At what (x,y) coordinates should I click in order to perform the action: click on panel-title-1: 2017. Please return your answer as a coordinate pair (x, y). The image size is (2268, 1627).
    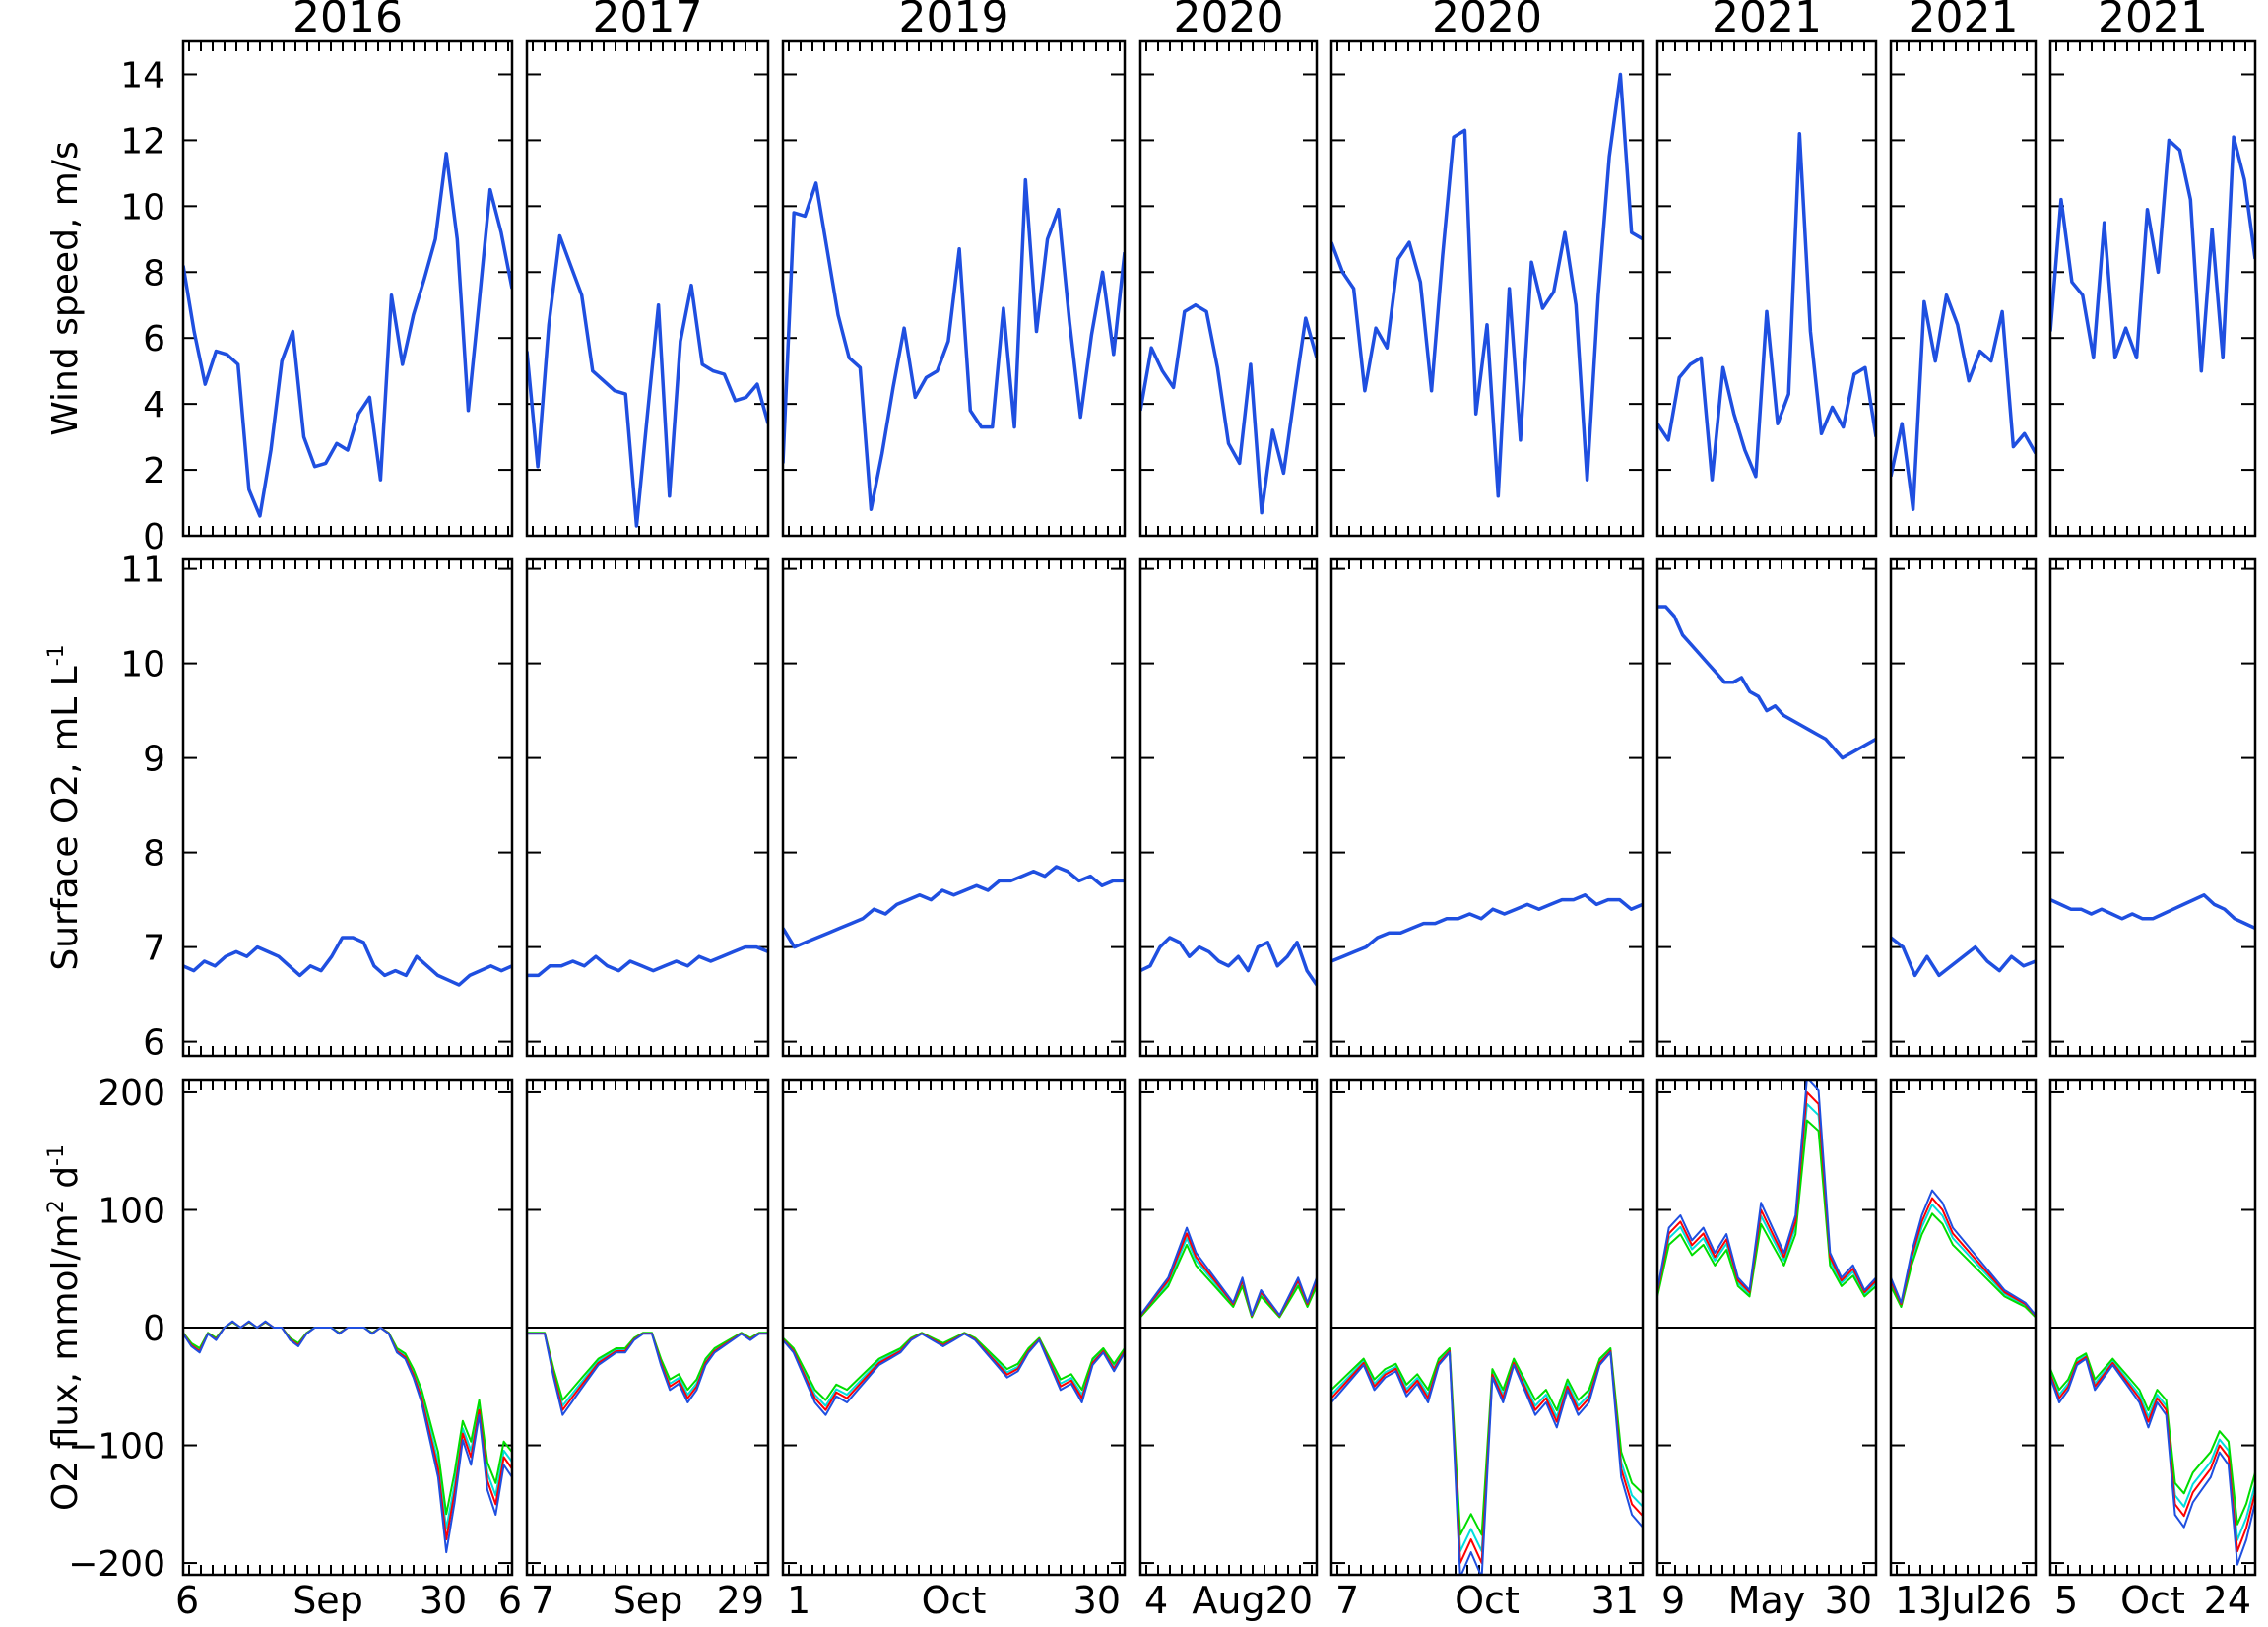
    Looking at the image, I should click on (648, 21).